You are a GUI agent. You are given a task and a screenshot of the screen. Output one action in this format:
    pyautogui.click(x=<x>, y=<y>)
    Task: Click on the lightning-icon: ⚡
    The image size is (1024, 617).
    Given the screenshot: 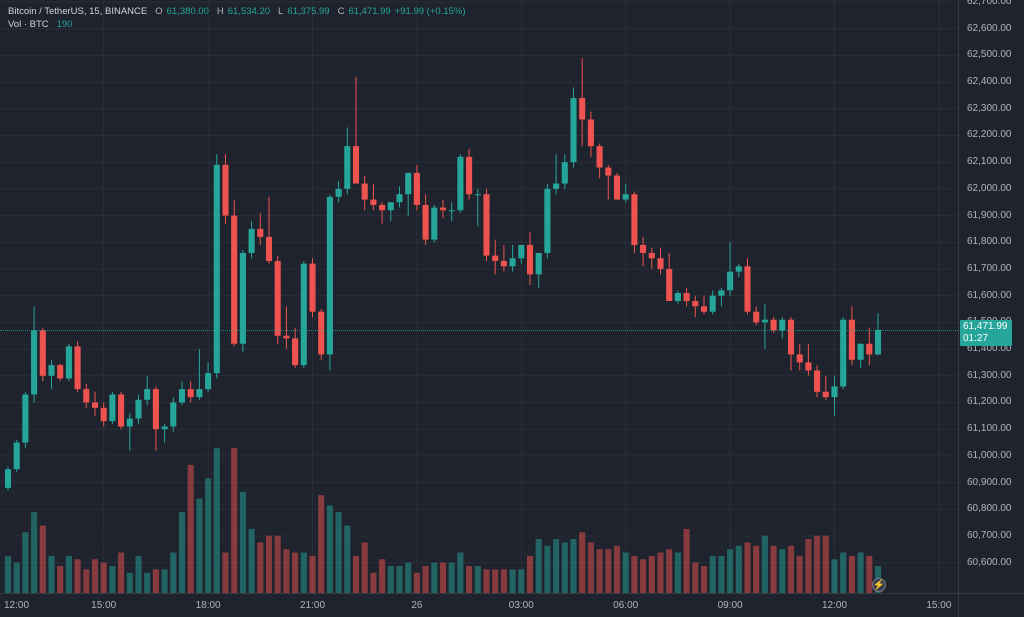 What is the action you would take?
    pyautogui.click(x=879, y=585)
    